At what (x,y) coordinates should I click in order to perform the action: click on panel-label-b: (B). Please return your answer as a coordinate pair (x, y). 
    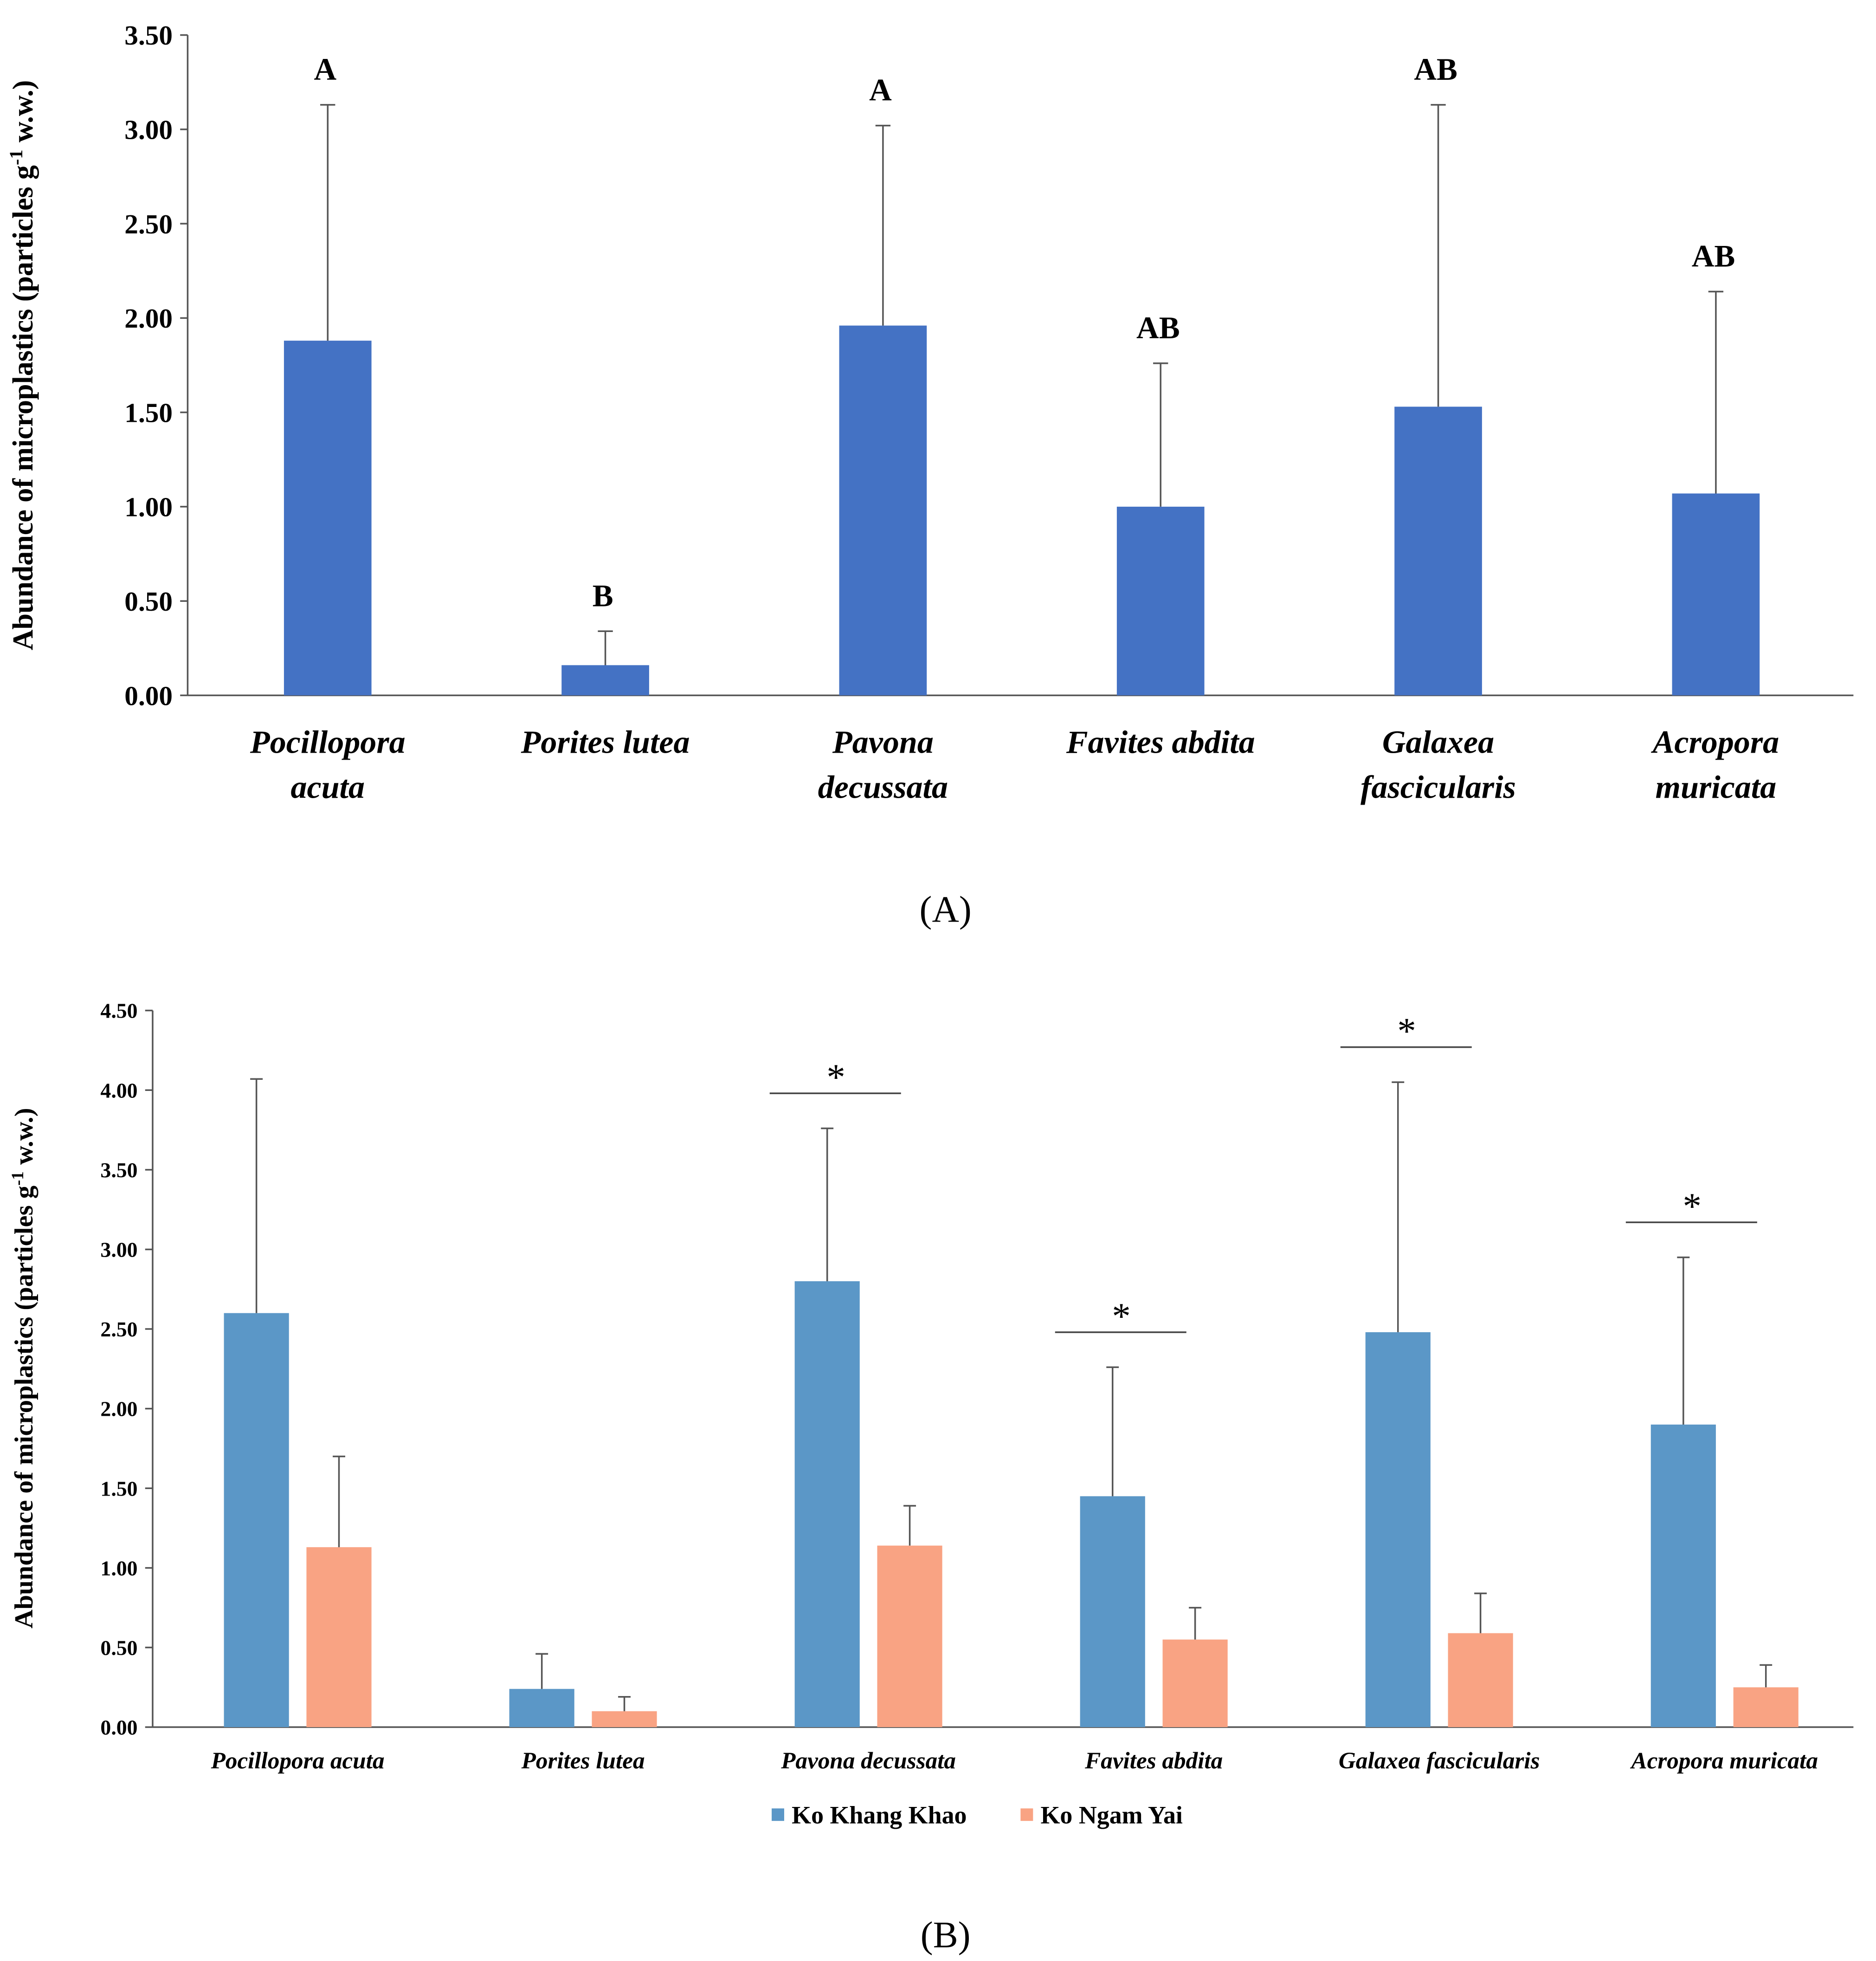
    Looking at the image, I should click on (946, 1934).